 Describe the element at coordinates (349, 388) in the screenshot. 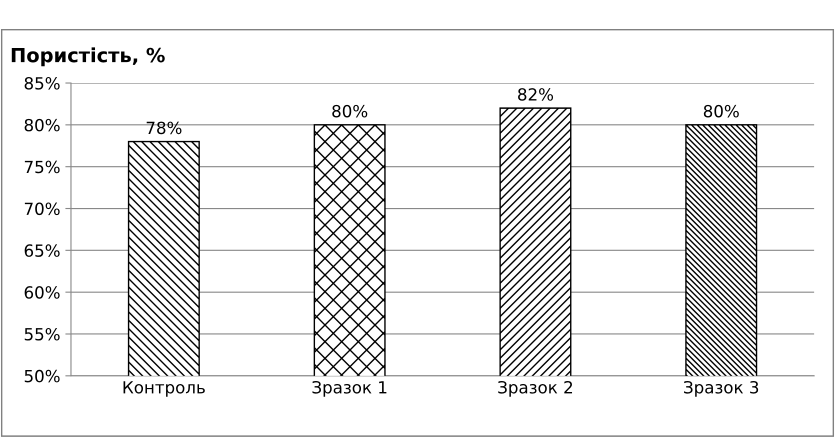

I see `x-tick-label: Зразок 1` at that location.